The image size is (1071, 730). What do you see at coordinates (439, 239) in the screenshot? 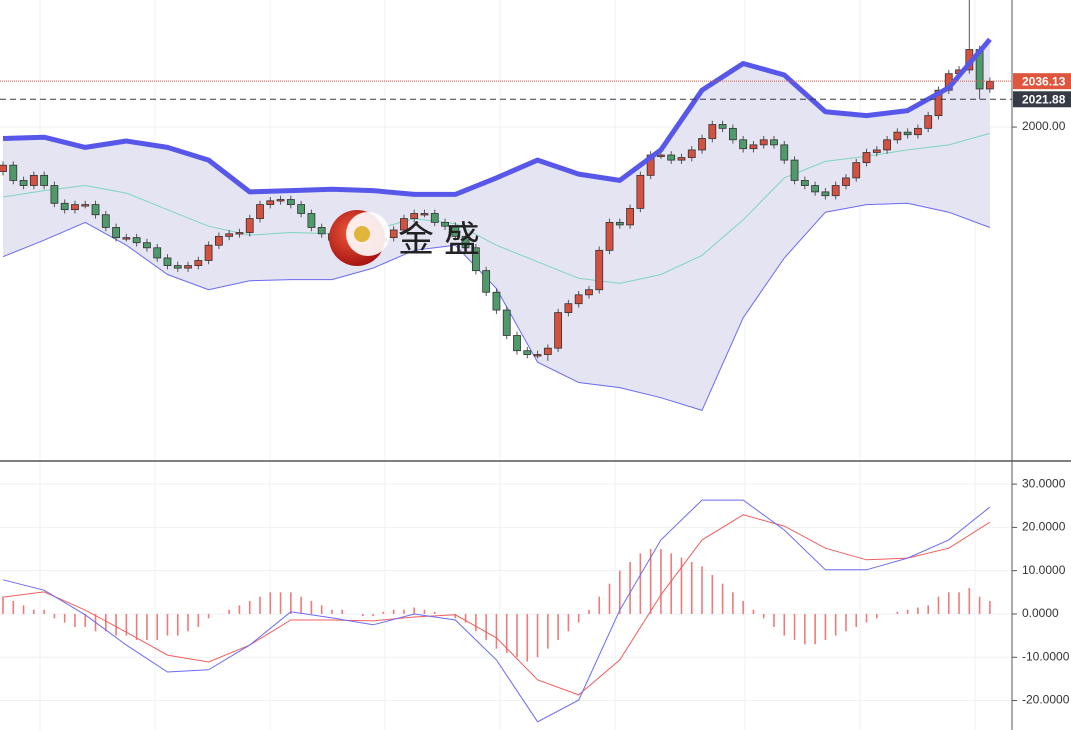
I see `watermark-text: 金 盛` at bounding box center [439, 239].